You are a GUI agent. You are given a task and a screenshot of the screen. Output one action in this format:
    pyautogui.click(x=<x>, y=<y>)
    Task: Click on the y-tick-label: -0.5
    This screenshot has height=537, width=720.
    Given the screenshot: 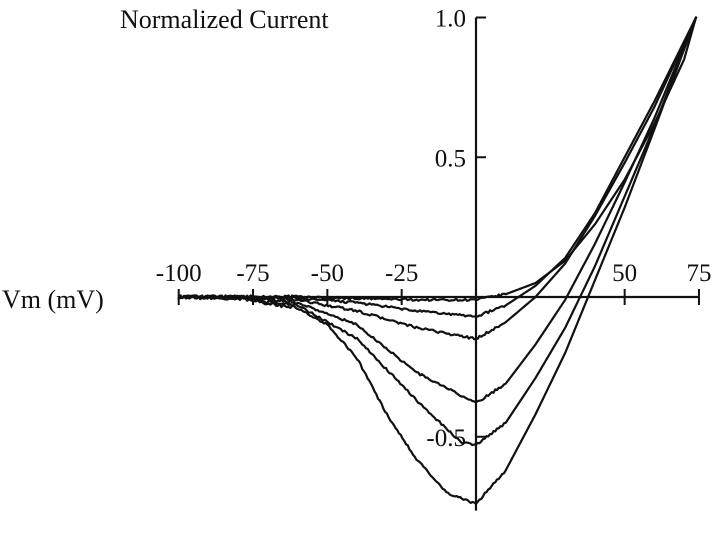 What is the action you would take?
    pyautogui.click(x=446, y=438)
    